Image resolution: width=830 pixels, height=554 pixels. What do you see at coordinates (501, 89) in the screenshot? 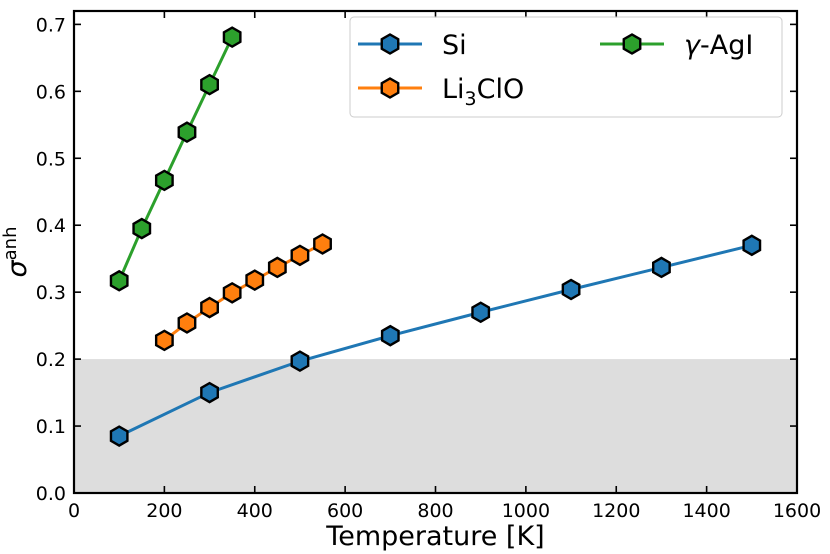
I see `legend-label-part: ClO` at bounding box center [501, 89].